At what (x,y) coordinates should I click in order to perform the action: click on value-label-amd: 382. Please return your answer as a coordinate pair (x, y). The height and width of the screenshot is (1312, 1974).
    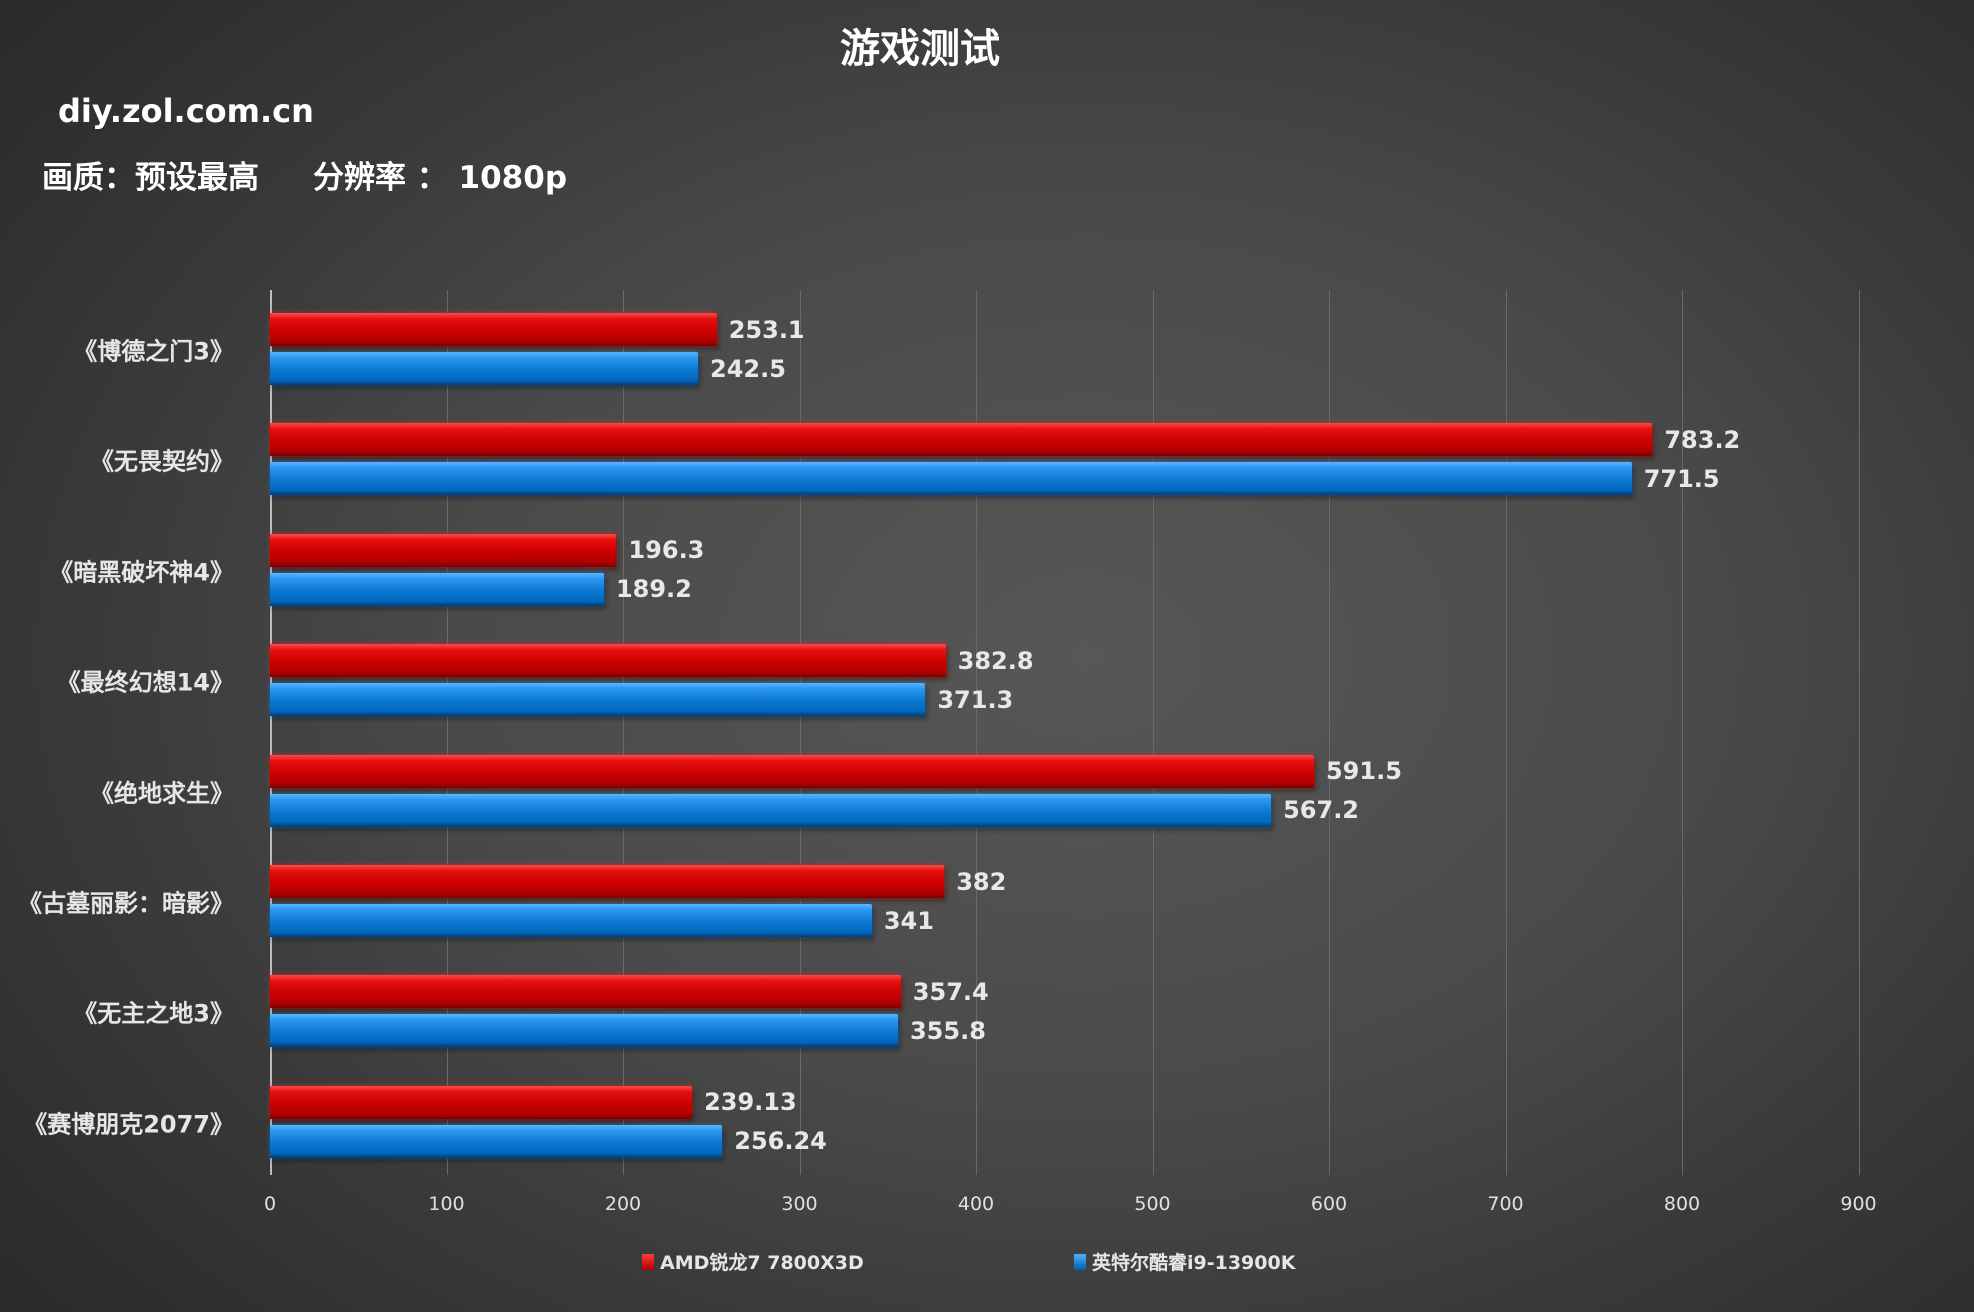
    Looking at the image, I should click on (981, 881).